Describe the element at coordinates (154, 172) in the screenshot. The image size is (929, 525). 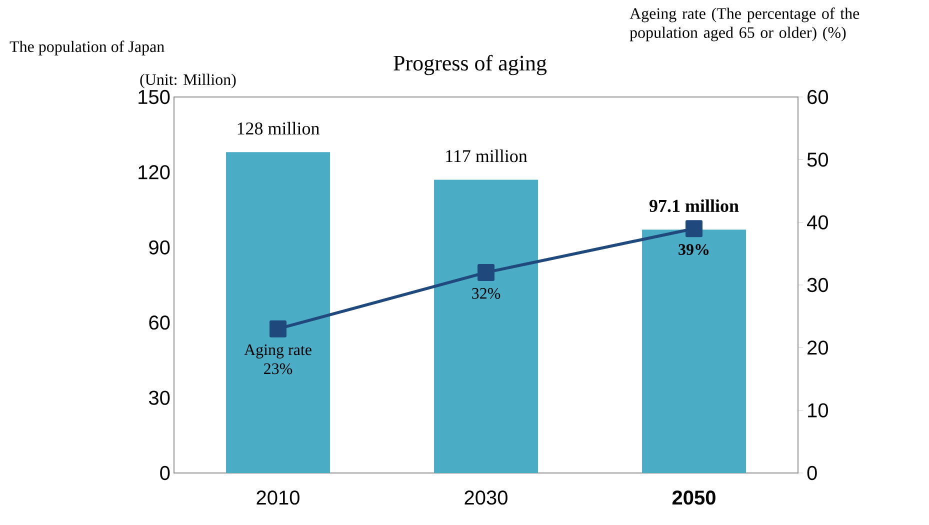
I see `y-tick-label: 120` at that location.